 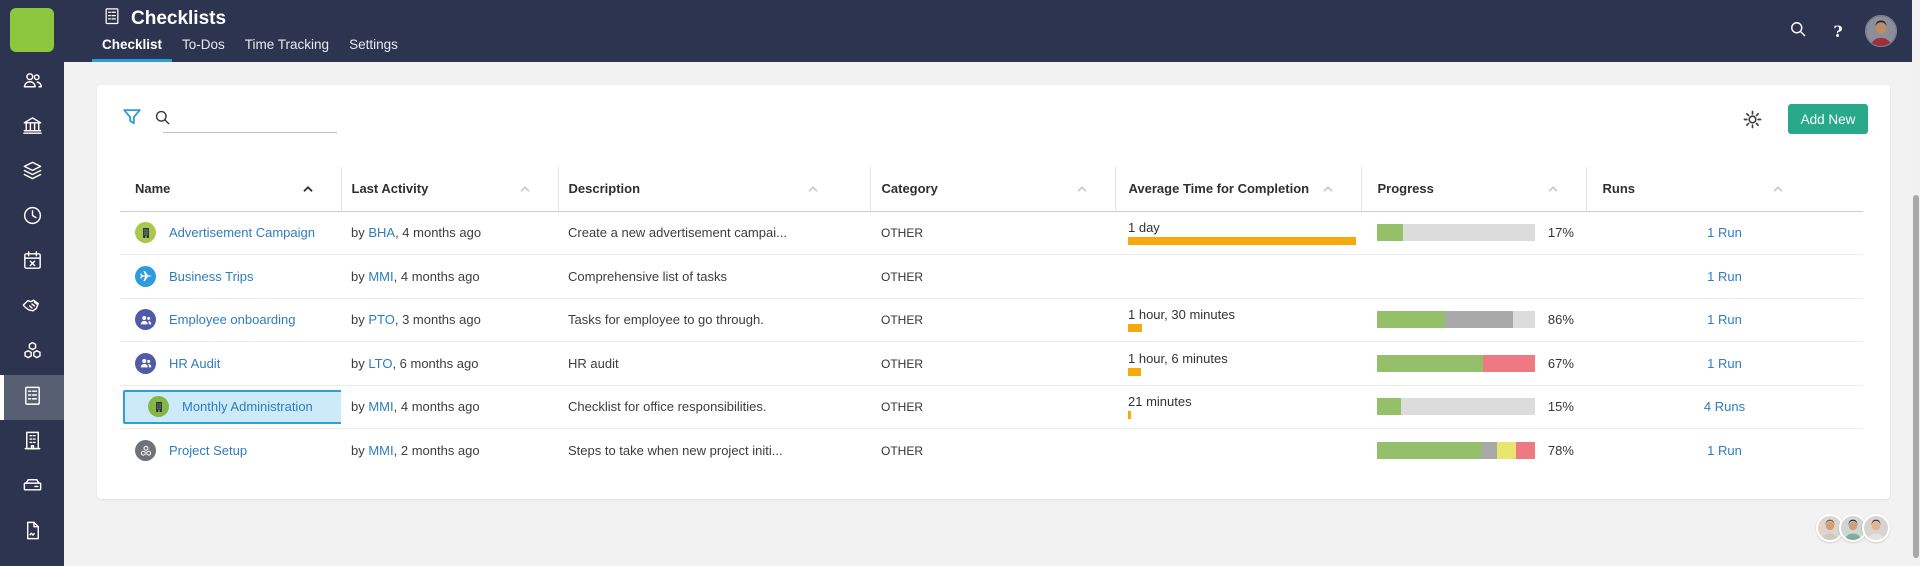 I want to click on sidebar-item-drive, so click(x=32, y=487).